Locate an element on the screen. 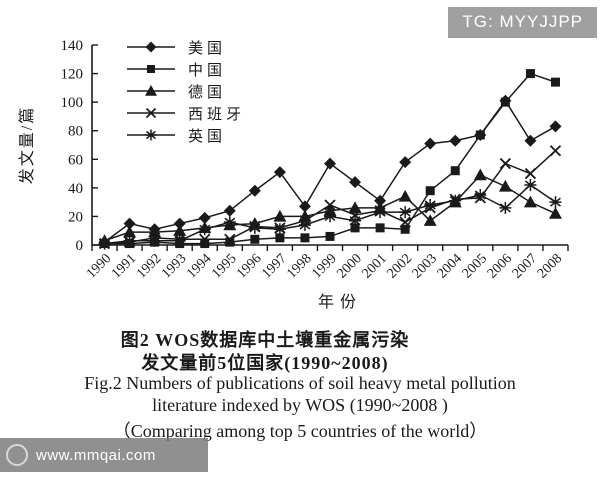 This screenshot has height=480, width=600. caption-chinese-line1: 图2 WOS数据库中土壤重金属污染 is located at coordinates (265, 340).